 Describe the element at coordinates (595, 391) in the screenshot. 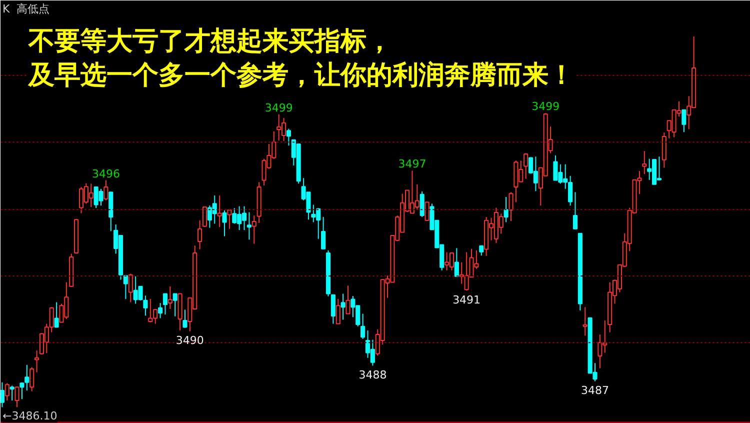

I see `annotation: 3487` at that location.